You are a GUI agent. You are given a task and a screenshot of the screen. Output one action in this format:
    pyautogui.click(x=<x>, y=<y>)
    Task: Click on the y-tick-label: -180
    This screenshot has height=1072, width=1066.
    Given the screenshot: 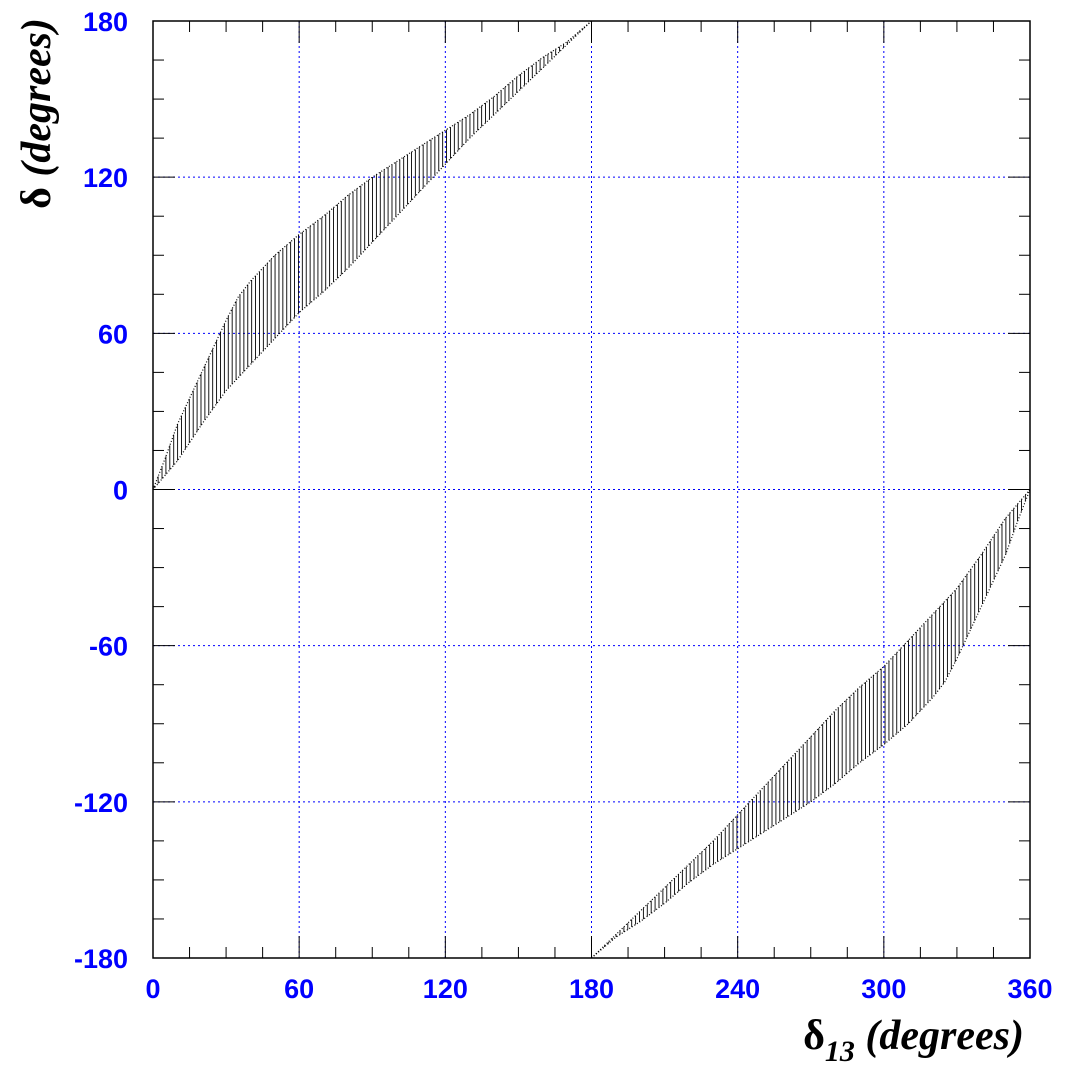 What is the action you would take?
    pyautogui.click(x=101, y=959)
    